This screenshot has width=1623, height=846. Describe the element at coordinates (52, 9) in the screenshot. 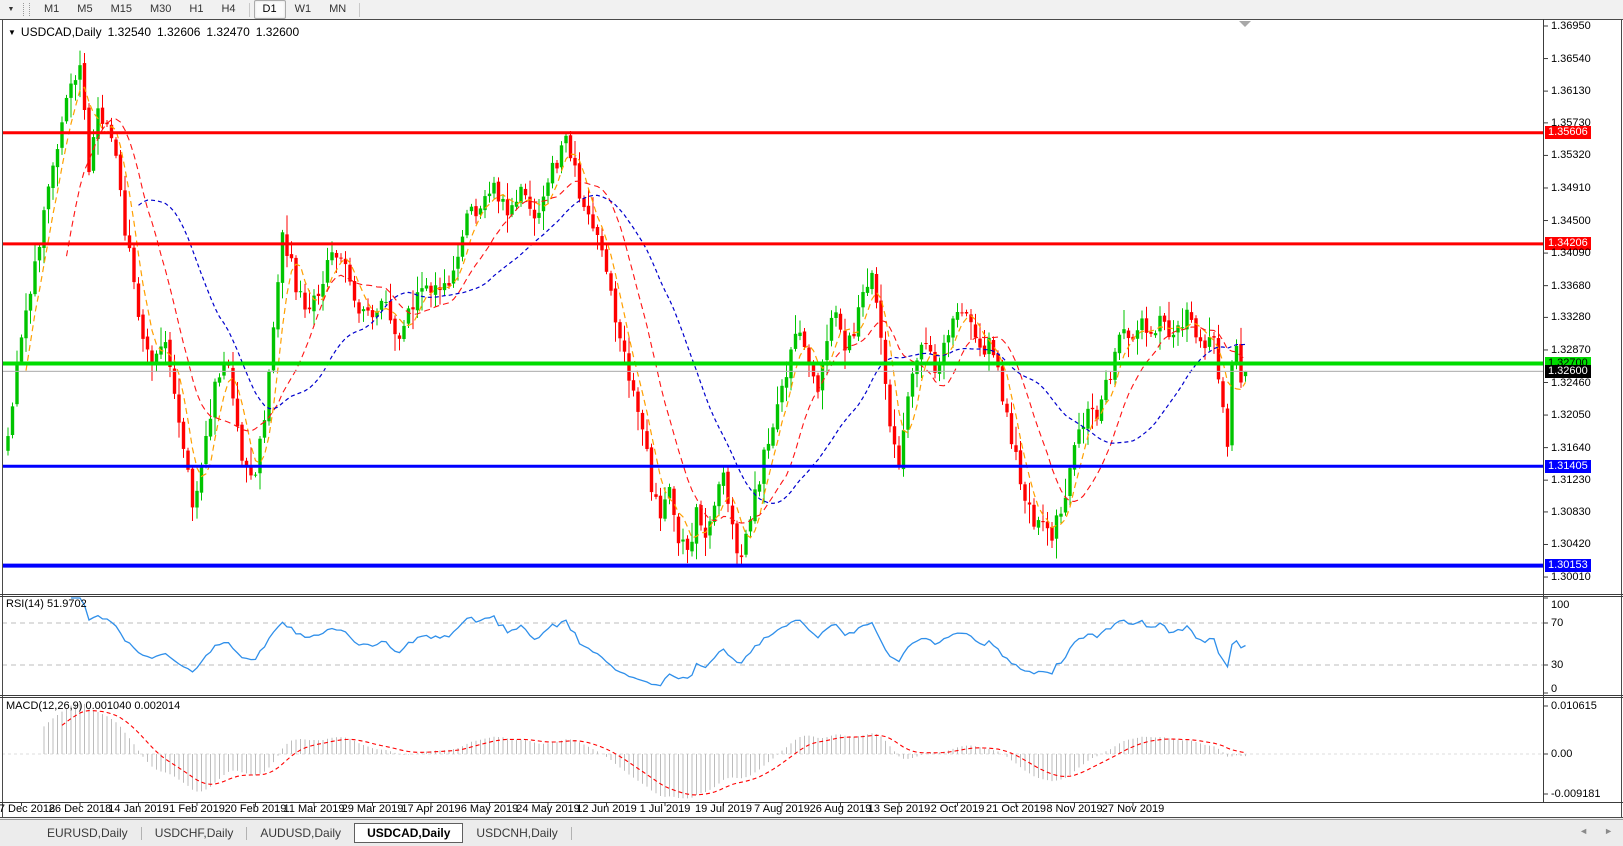

I see `timeframe-button-m1: M1` at that location.